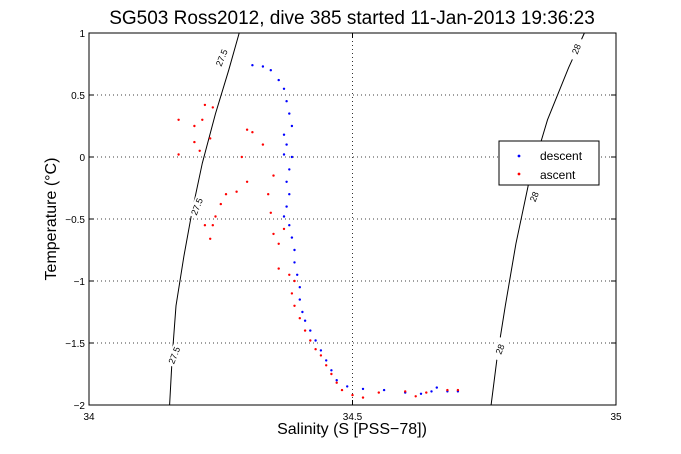 Image resolution: width=681 pixels, height=454 pixels. I want to click on legend-marker-descent, so click(519, 156).